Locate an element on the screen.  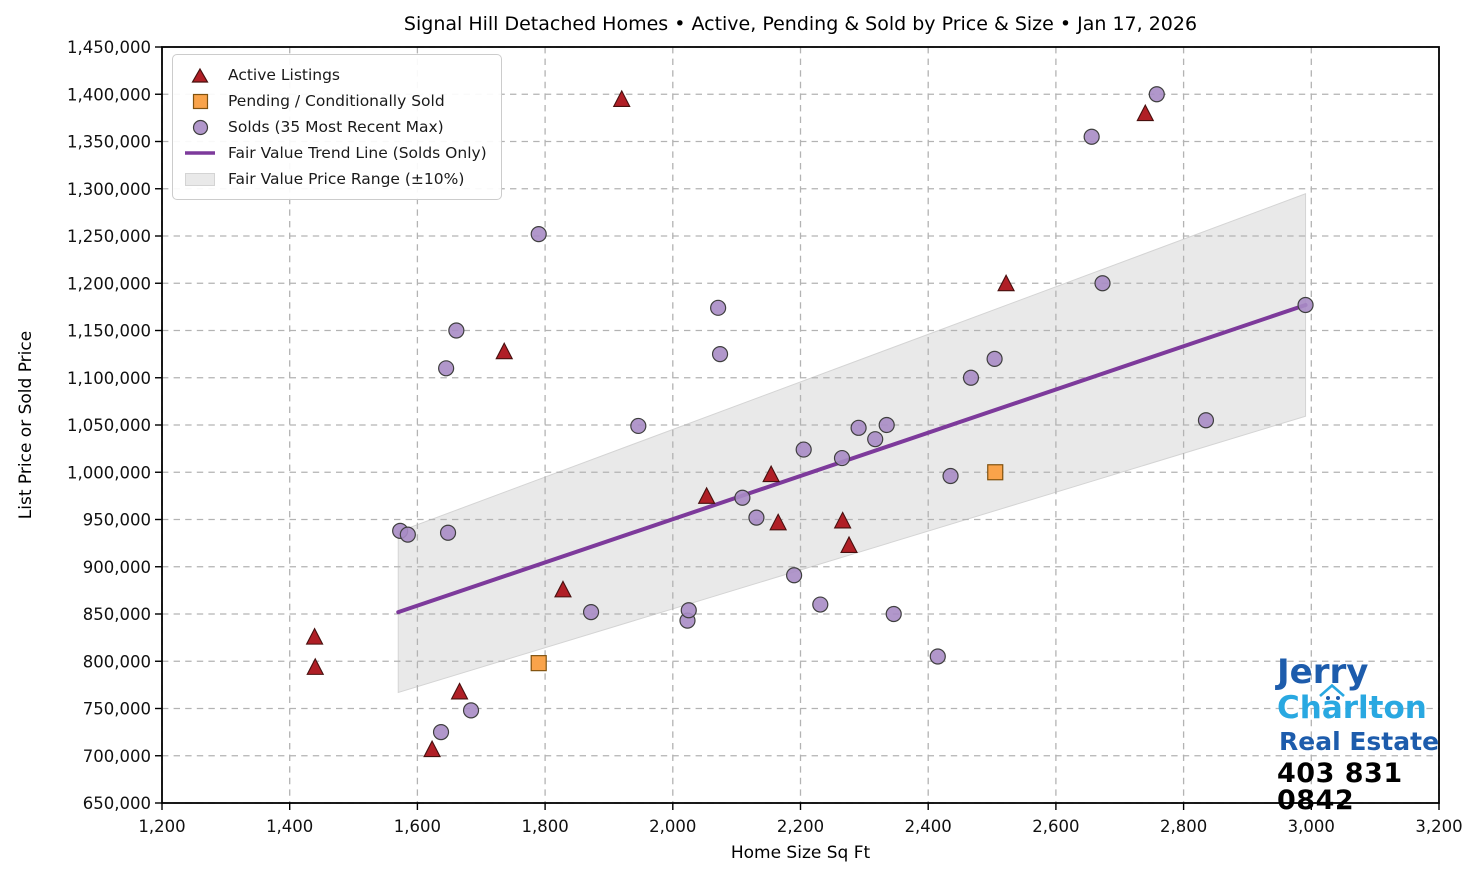
x-tick-label: 2,400 is located at coordinates (928, 826).